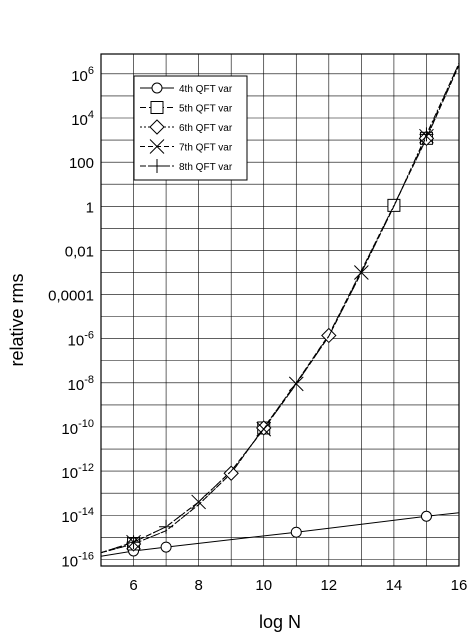 This screenshot has width=474, height=643. Describe the element at coordinates (82, 75) in the screenshot. I see `y-tick-label: 10⁶` at that location.